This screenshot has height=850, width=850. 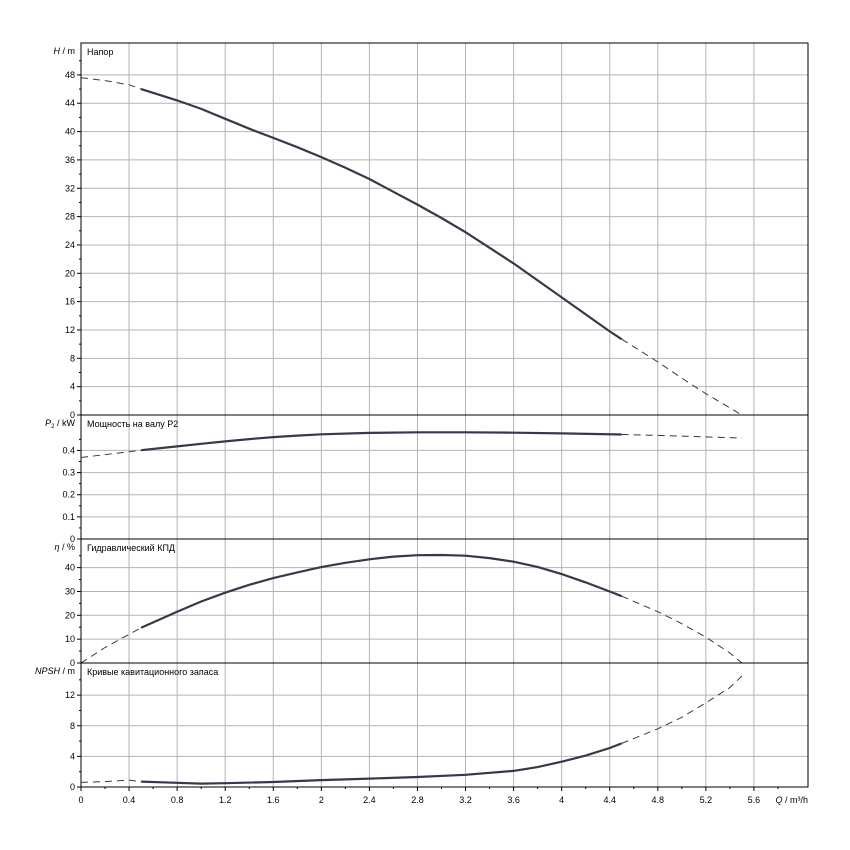 What do you see at coordinates (465, 800) in the screenshot?
I see `x-tick-label: 3.2` at bounding box center [465, 800].